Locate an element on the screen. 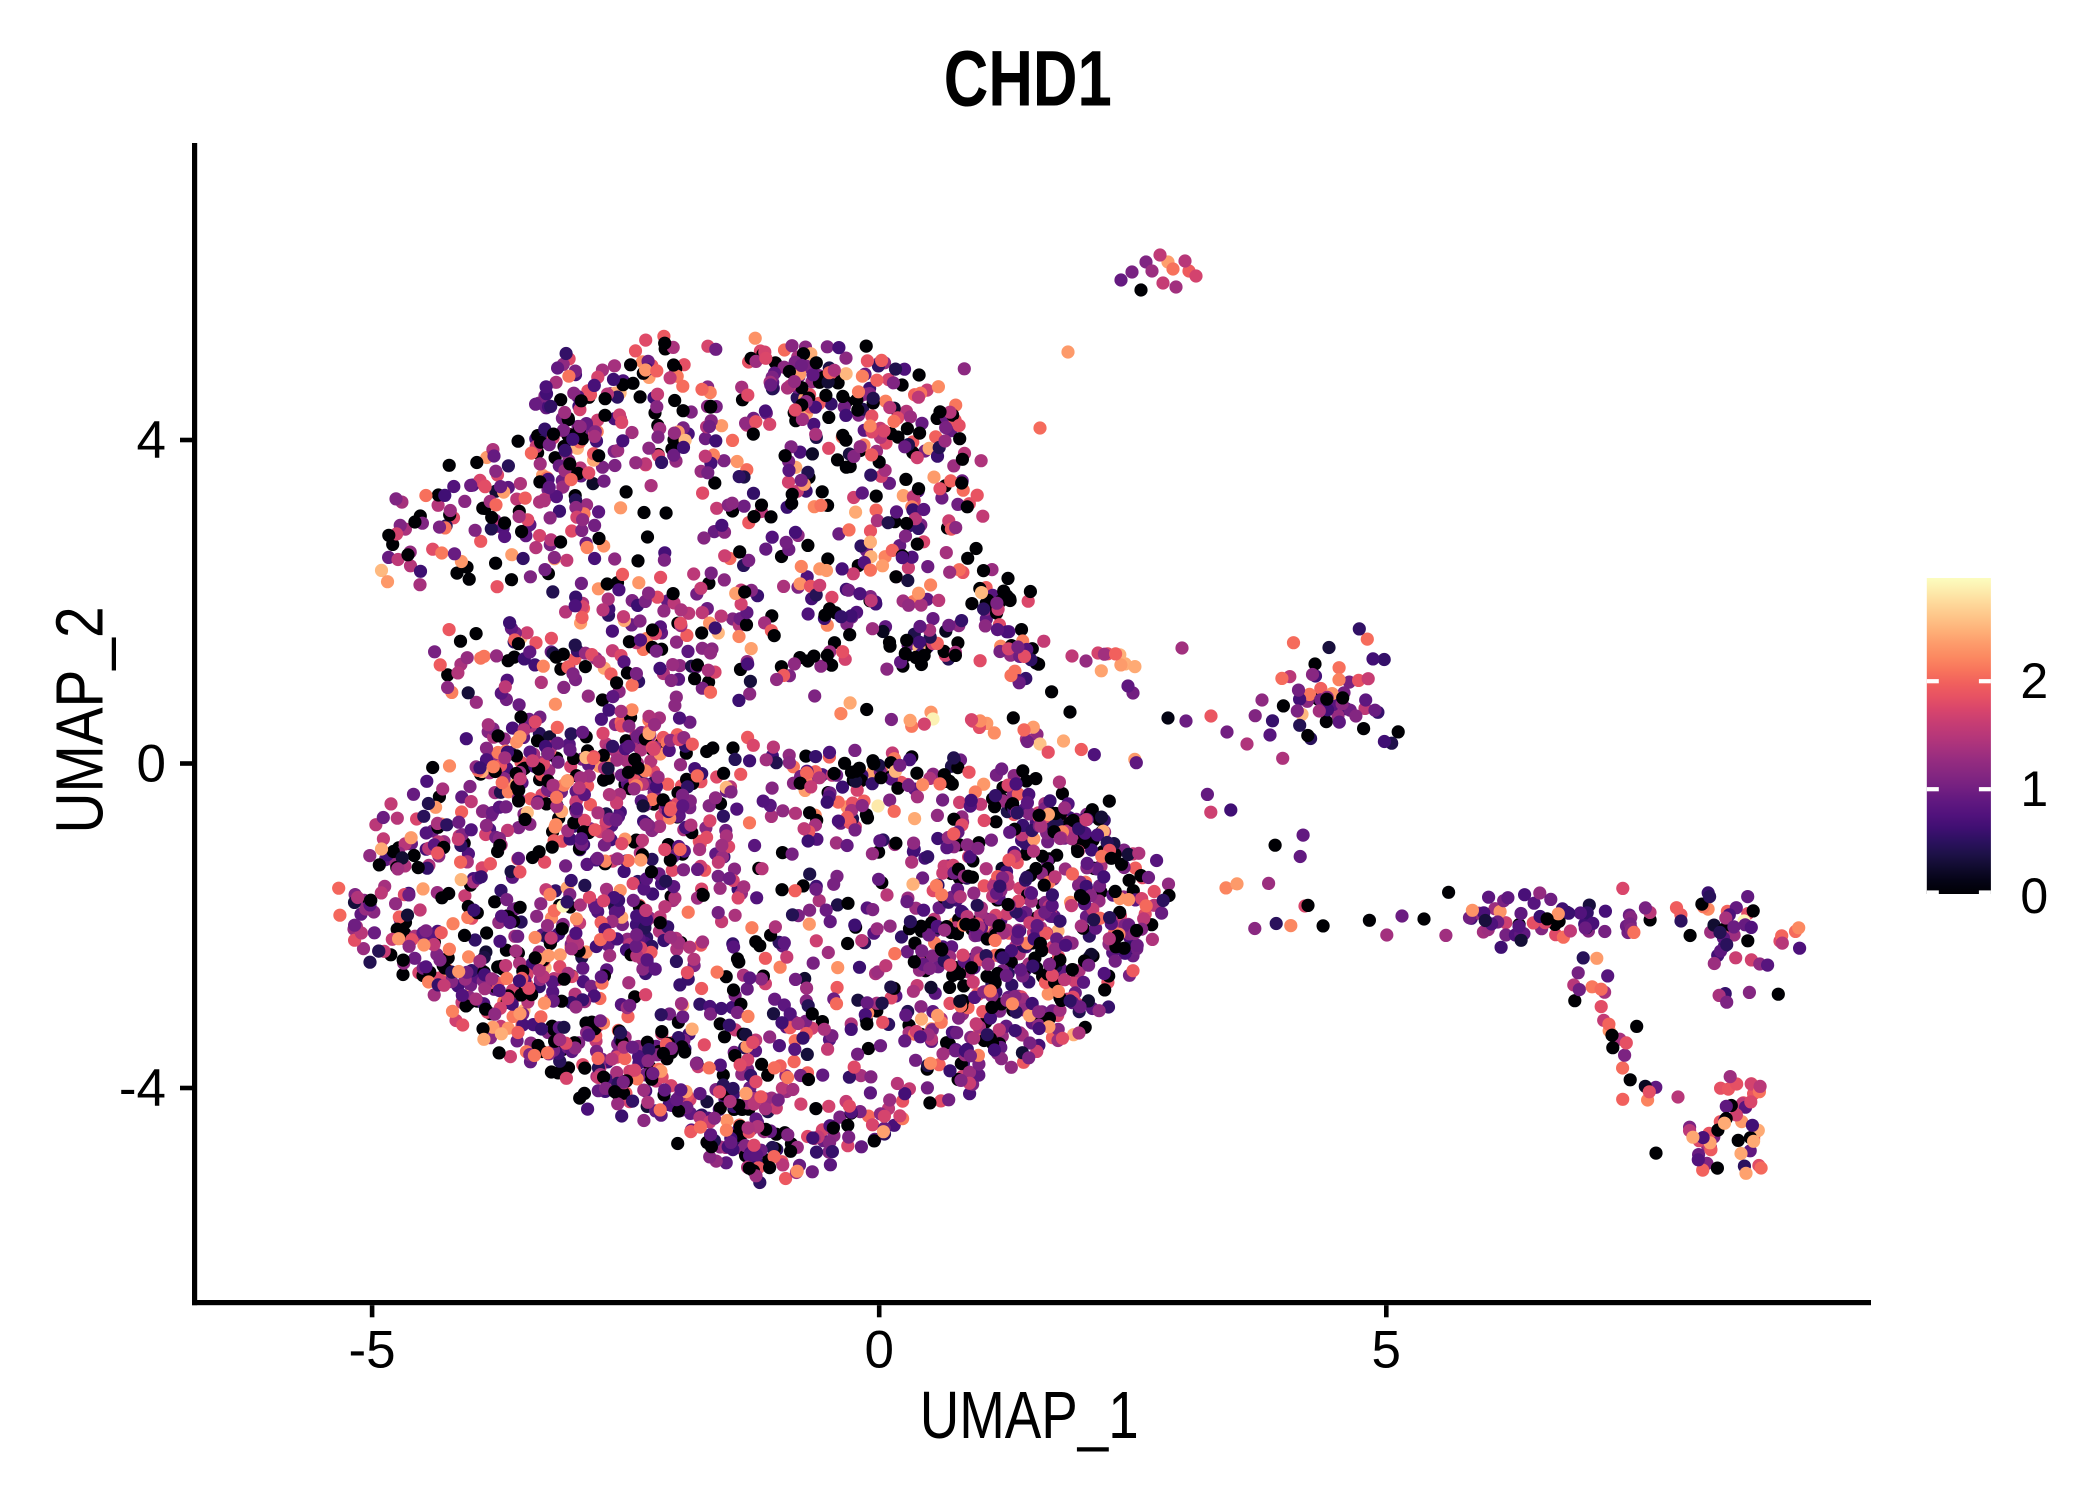  svg-text: UMAP_1 is located at coordinates (1029, 1415).